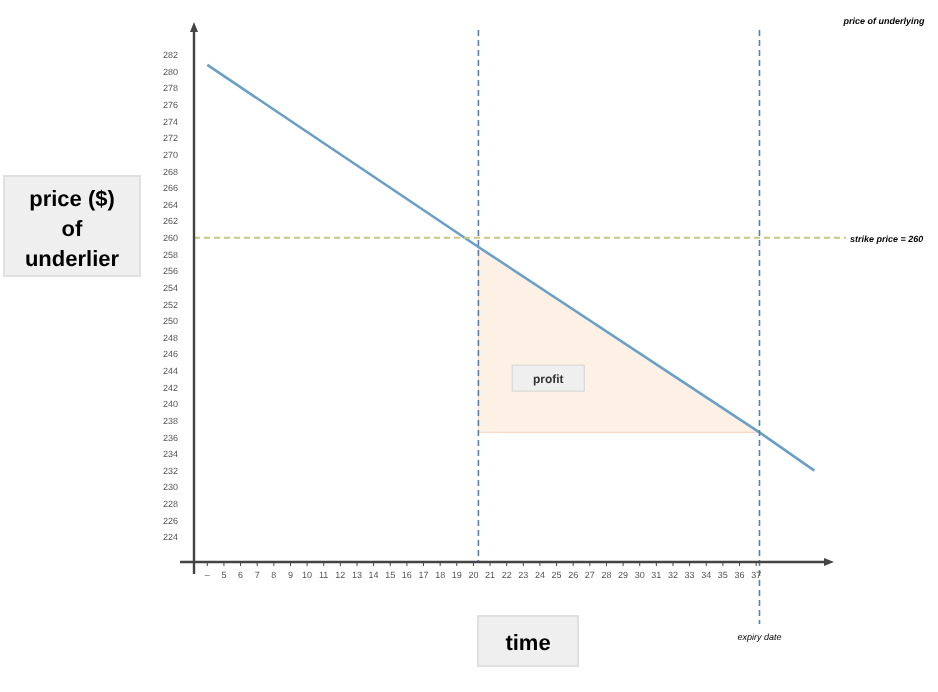  I want to click on y-axis-title: price ($) of underlier, so click(72, 230).